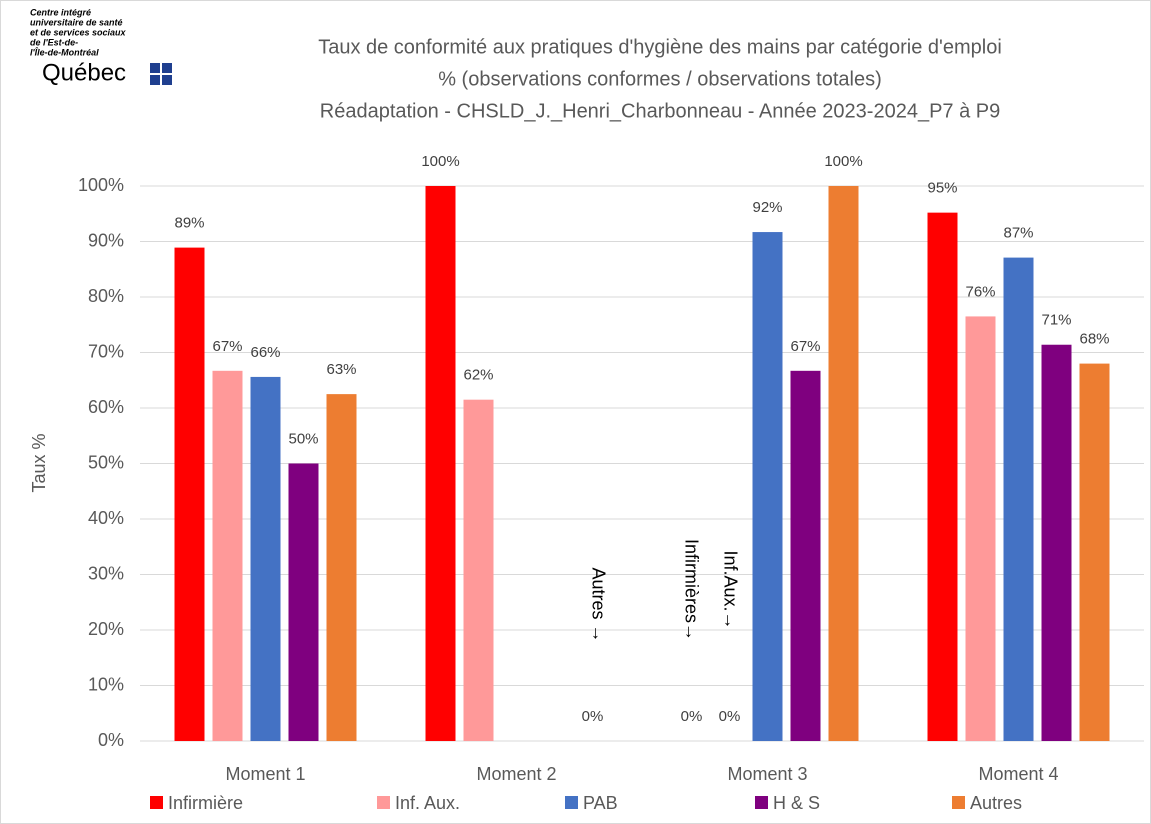 The width and height of the screenshot is (1151, 824). Describe the element at coordinates (106, 629) in the screenshot. I see `y-tick-label: 20%` at that location.